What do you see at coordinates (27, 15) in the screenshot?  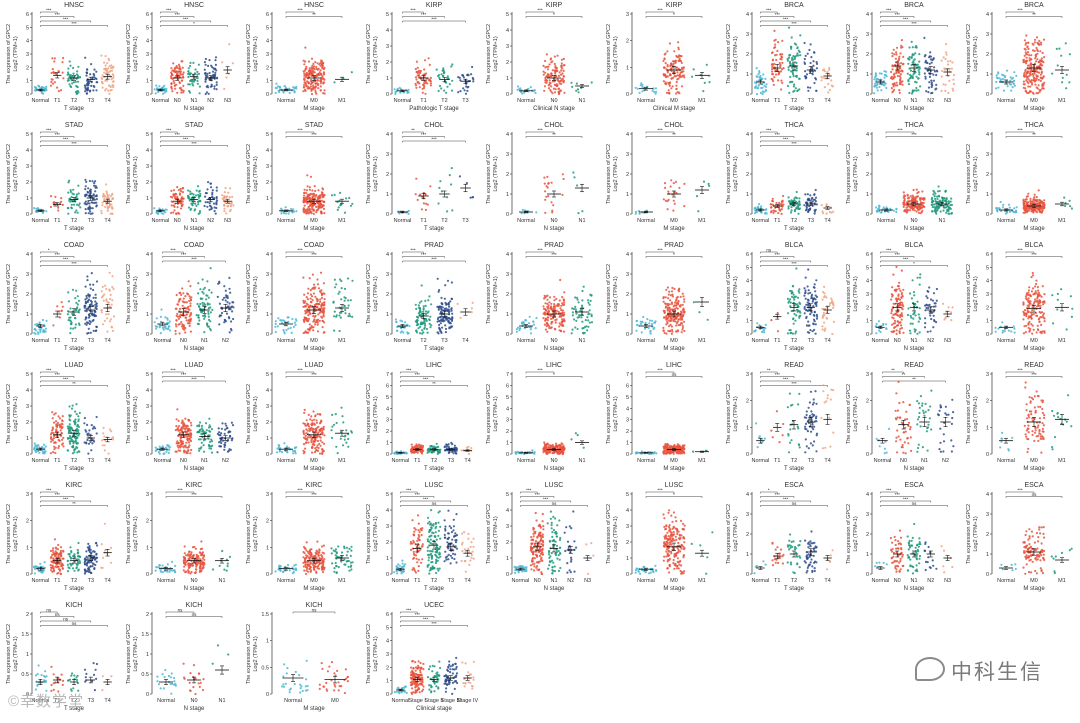 I see `y-tick-label: 6` at bounding box center [27, 15].